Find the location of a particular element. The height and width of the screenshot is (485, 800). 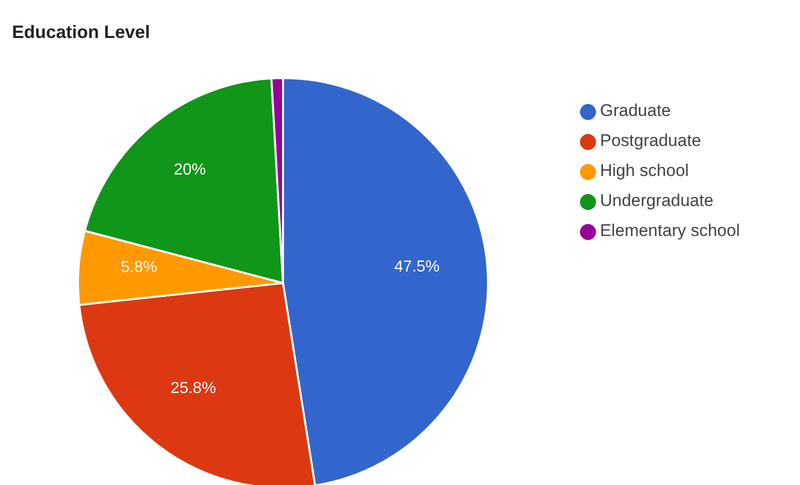

chart-title: Education Level is located at coordinates (81, 32).